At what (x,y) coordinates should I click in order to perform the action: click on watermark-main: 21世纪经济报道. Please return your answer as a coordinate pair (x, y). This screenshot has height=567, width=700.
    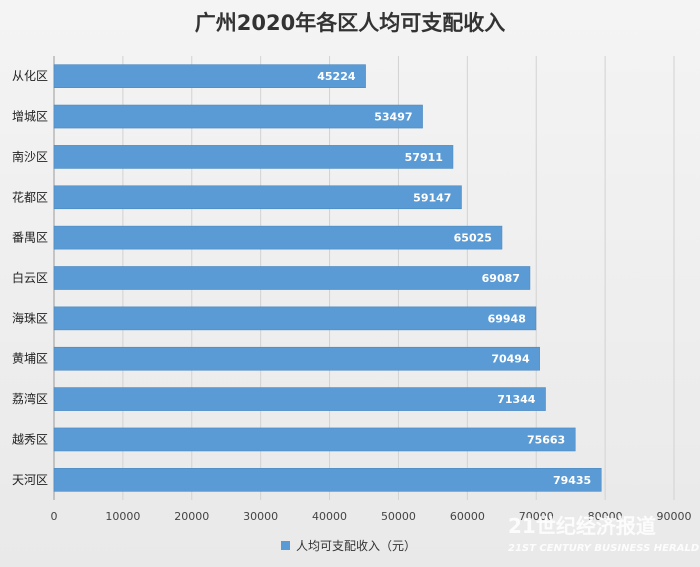
    Looking at the image, I should click on (582, 526).